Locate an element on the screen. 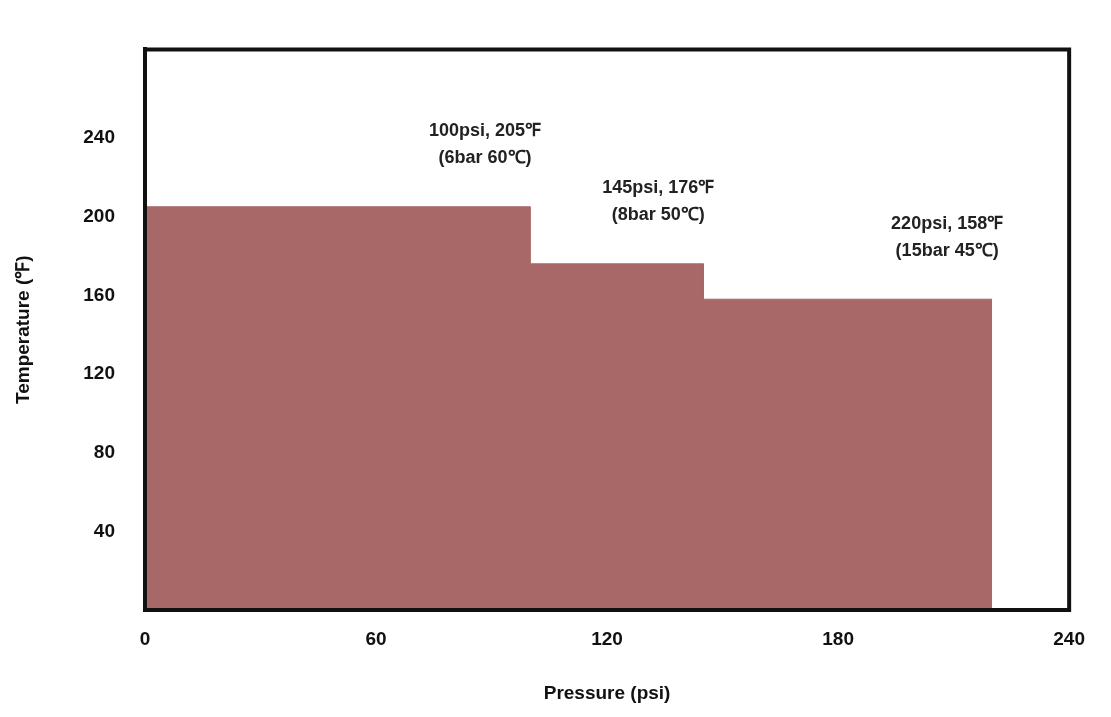 This screenshot has height=717, width=1111. y-tick-label: 80 is located at coordinates (104, 451).